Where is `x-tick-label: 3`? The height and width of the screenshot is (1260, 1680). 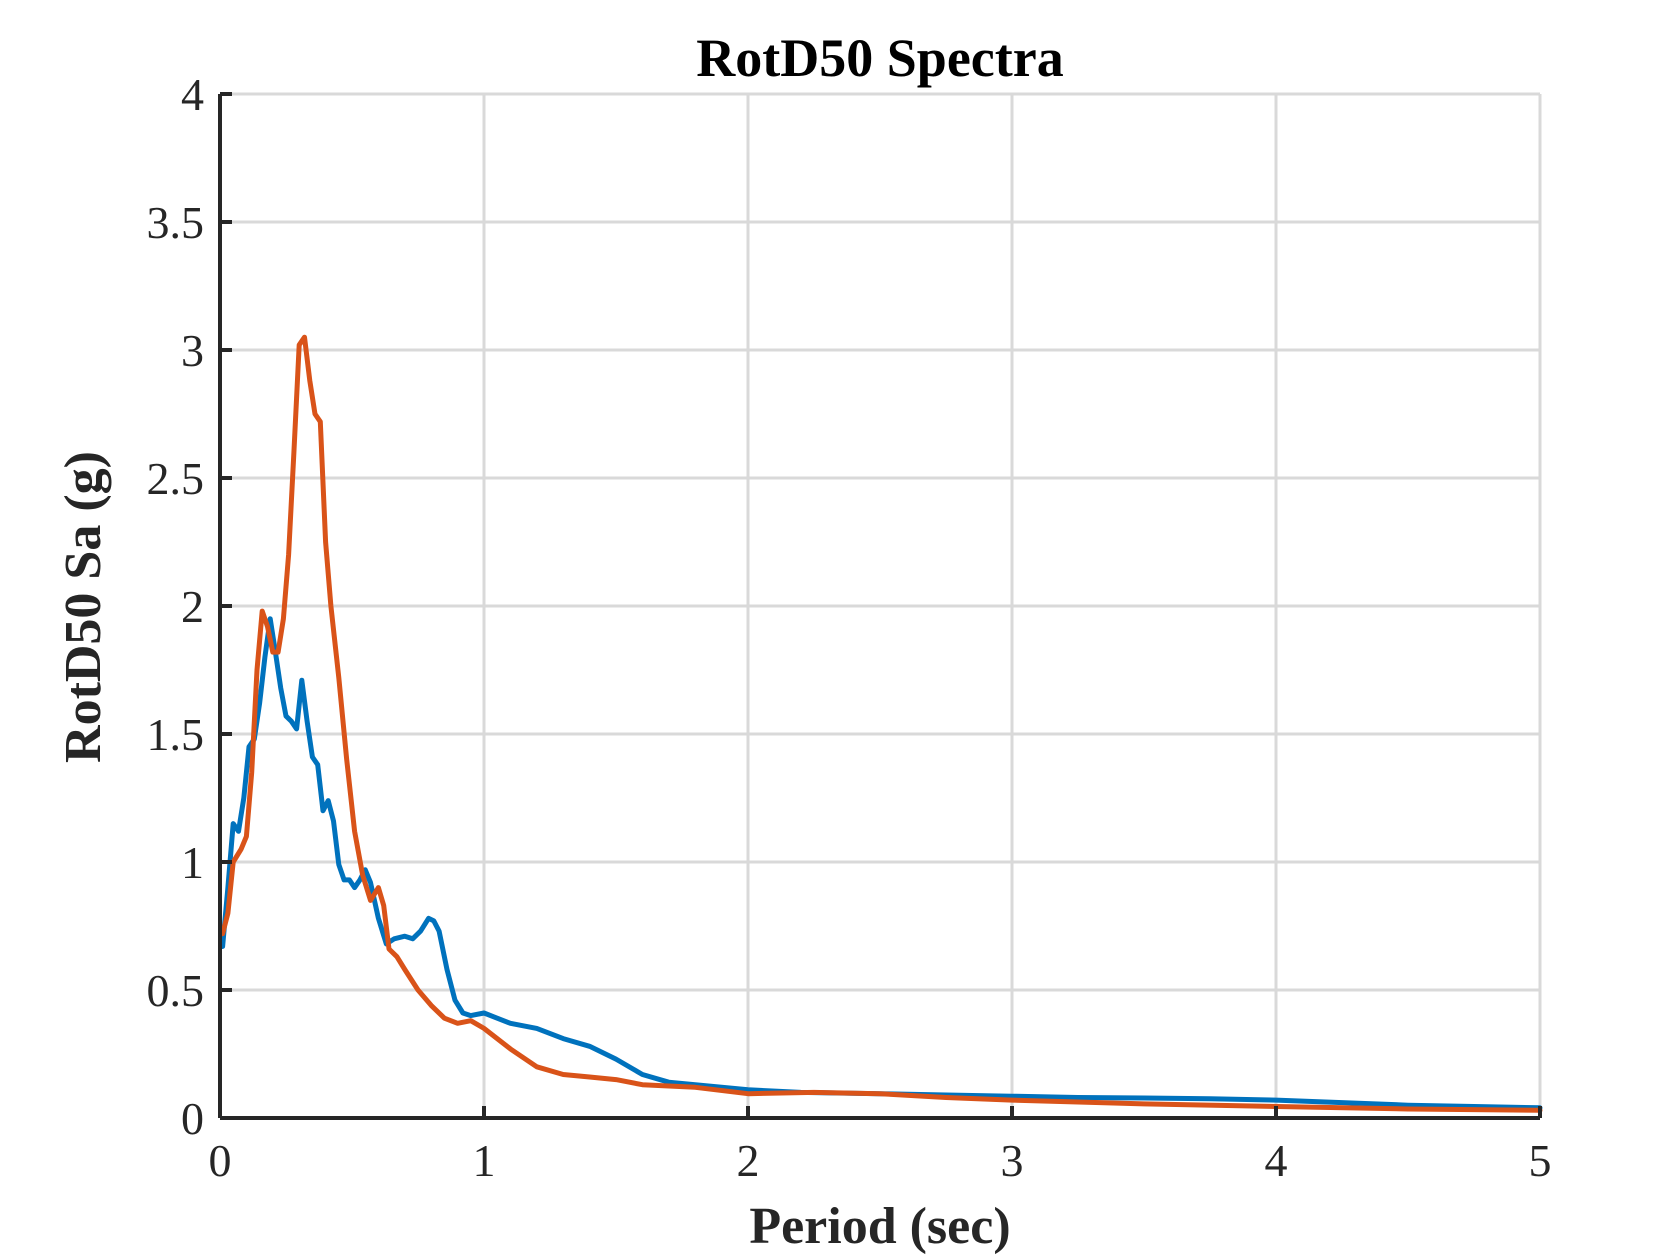 x-tick-label: 3 is located at coordinates (1012, 1160).